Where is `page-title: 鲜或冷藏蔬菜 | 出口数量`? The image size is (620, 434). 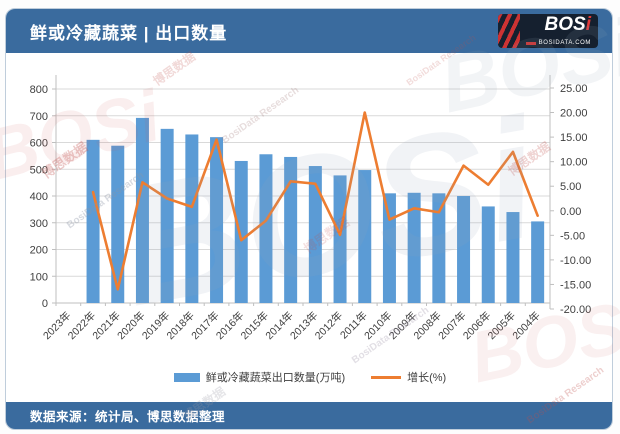
page-title: 鲜或冷藏蔬菜 | 出口数量 is located at coordinates (129, 33).